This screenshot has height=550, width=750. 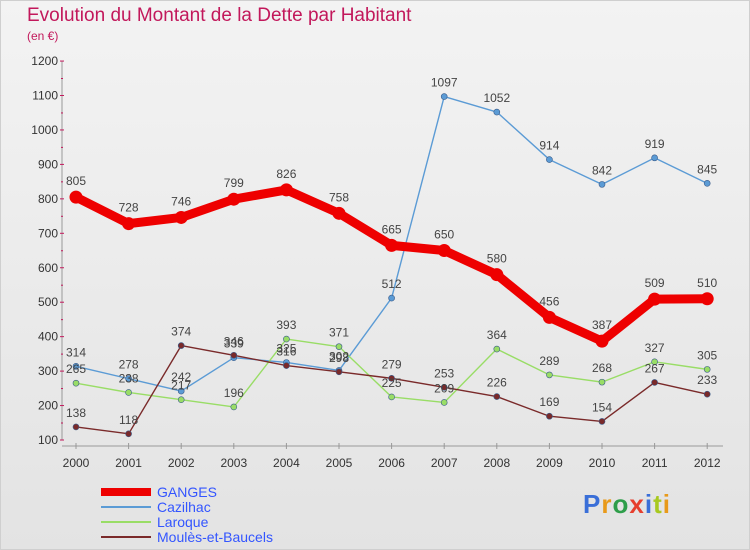 I want to click on data-label: 346, so click(x=234, y=341).